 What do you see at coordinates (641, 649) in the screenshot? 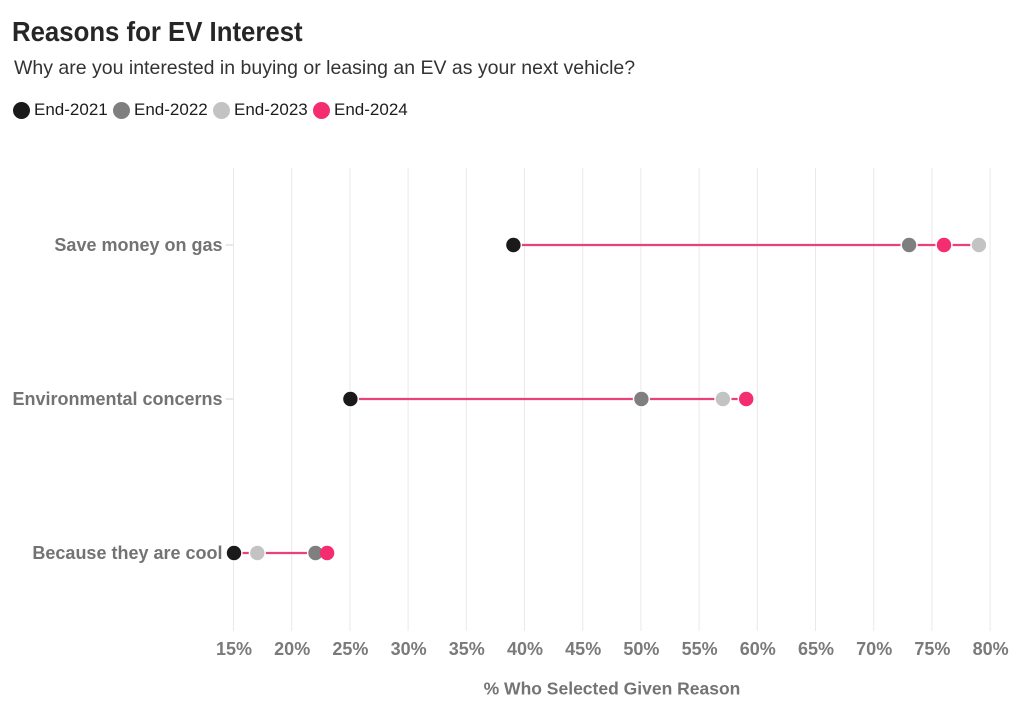
I see `svg-text: 50%` at bounding box center [641, 649].